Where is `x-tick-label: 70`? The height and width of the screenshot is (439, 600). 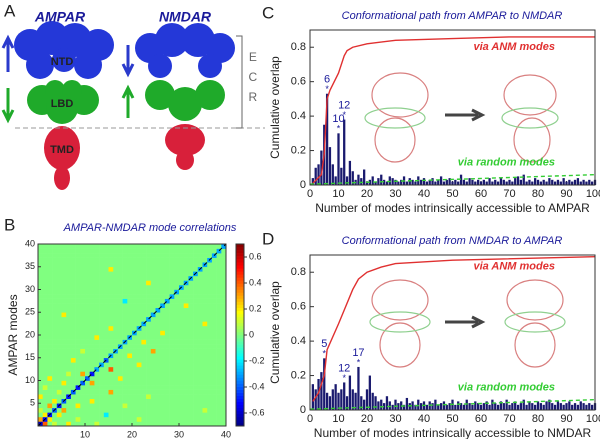
x-tick-label: 70 is located at coordinates (509, 419).